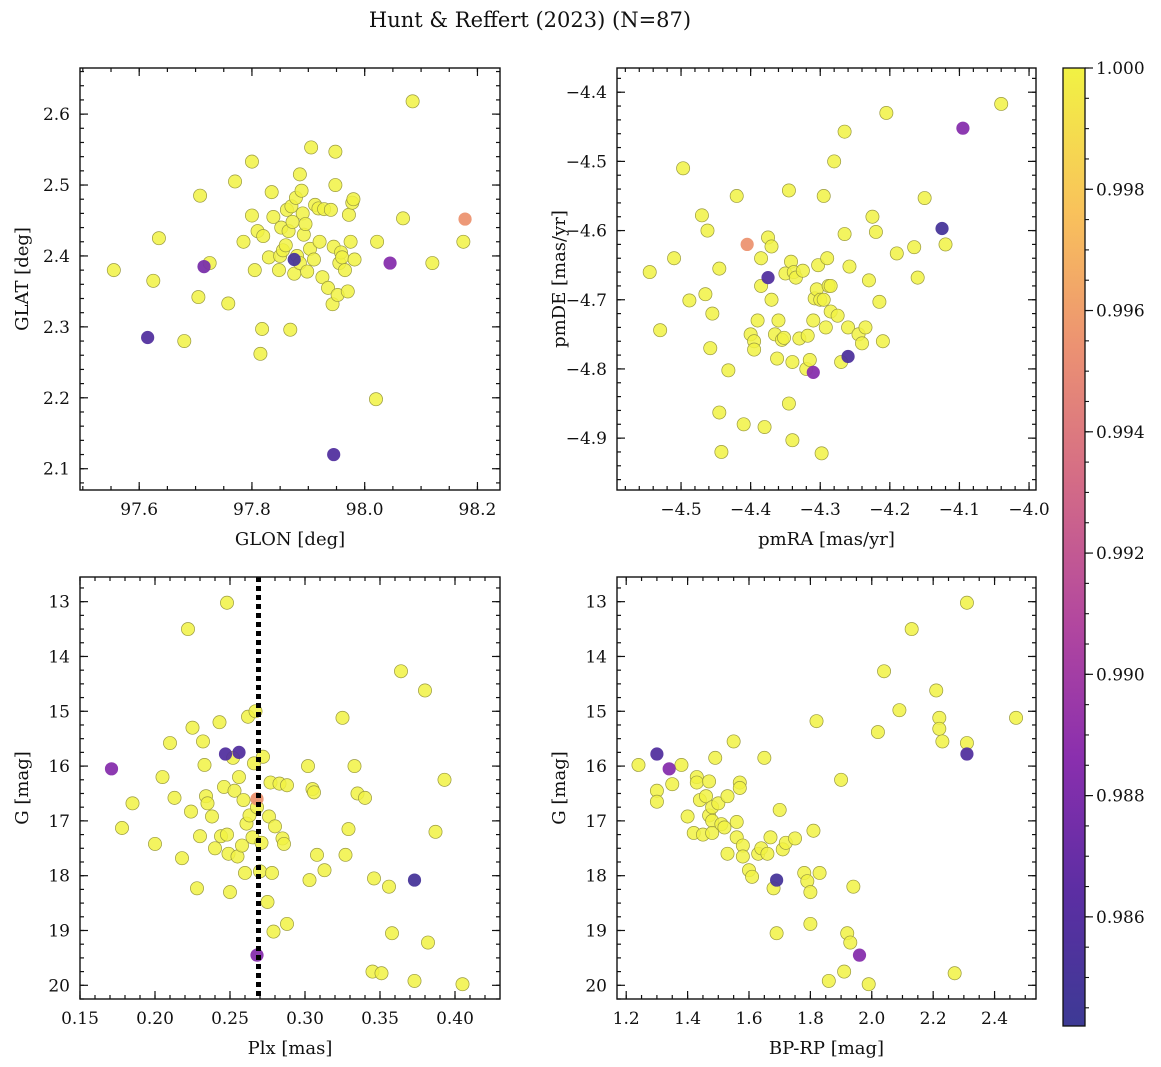  What do you see at coordinates (290, 1048) in the screenshot?
I see `x-axis-label: Plx [mas]` at bounding box center [290, 1048].